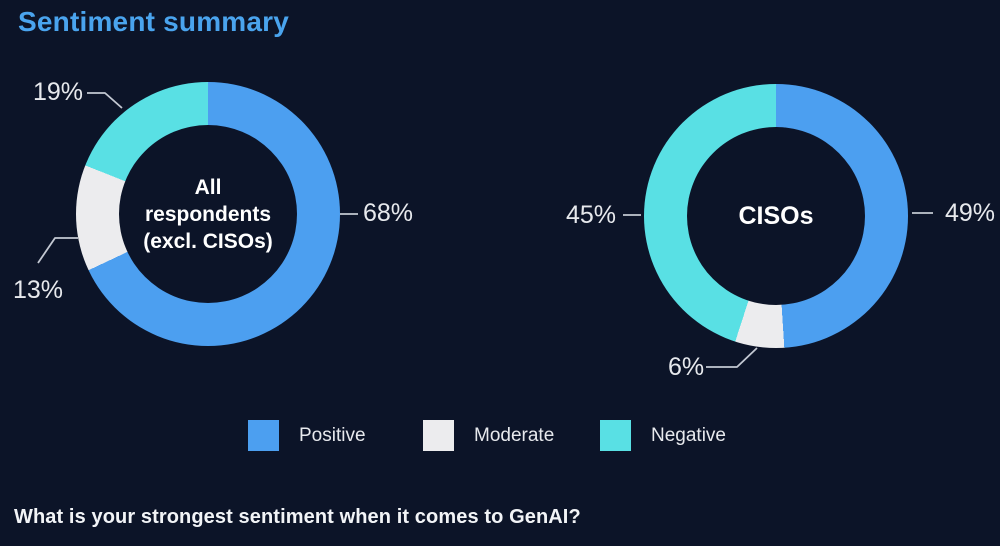 The width and height of the screenshot is (1000, 546). Describe the element at coordinates (58, 92) in the screenshot. I see `pct-label-negative-left: 19%` at that location.